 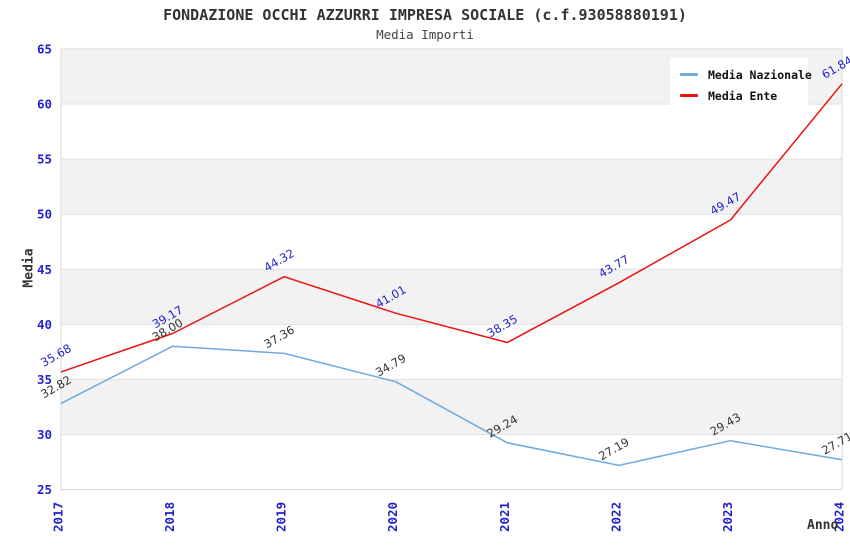 I want to click on legend-item-media-nazionale: Media Nazionale, so click(x=746, y=74).